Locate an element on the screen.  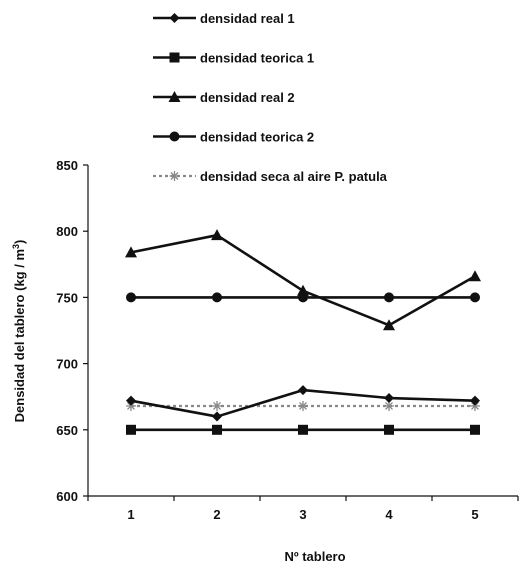
x-tick-label: 1 is located at coordinates (130, 514).